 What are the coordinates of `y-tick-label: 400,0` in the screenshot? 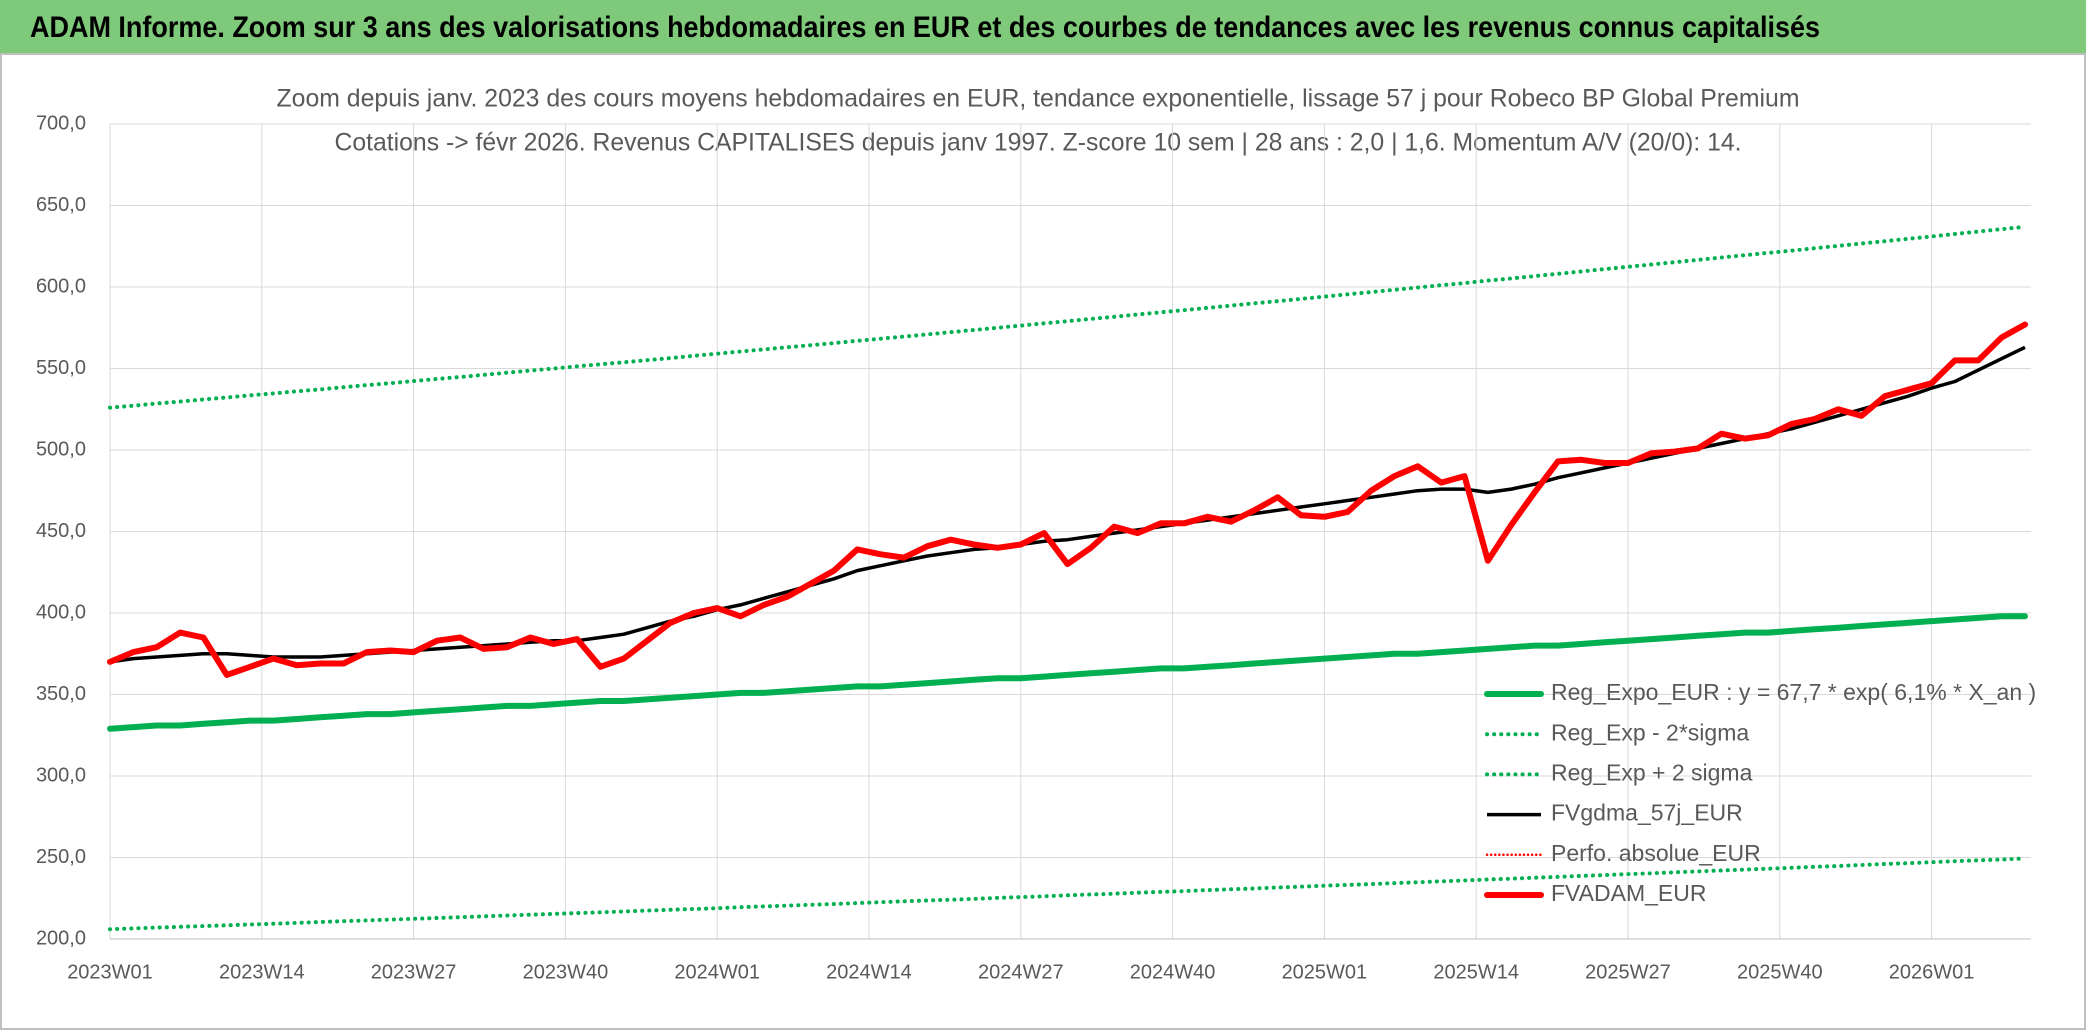 It's located at (61, 612).